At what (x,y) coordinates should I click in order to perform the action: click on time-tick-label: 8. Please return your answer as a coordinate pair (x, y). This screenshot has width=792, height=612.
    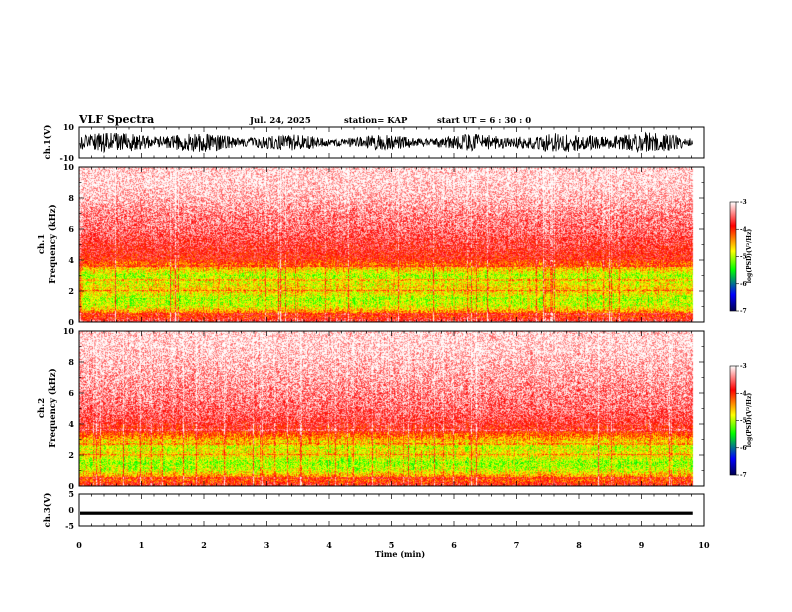
    Looking at the image, I should click on (579, 545).